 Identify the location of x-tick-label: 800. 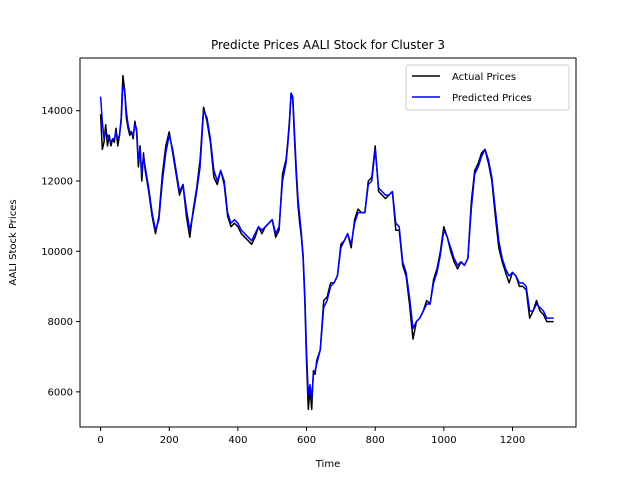
(375, 440).